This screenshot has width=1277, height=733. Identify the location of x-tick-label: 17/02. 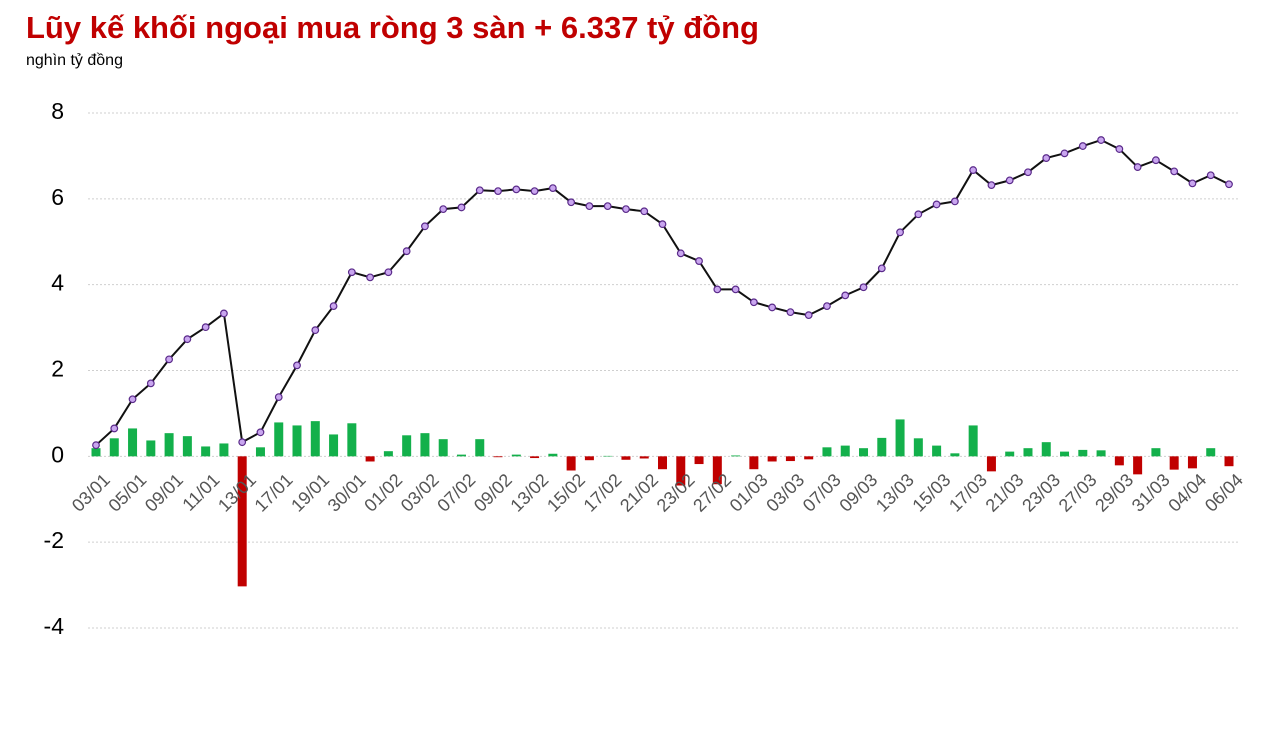
(603, 493).